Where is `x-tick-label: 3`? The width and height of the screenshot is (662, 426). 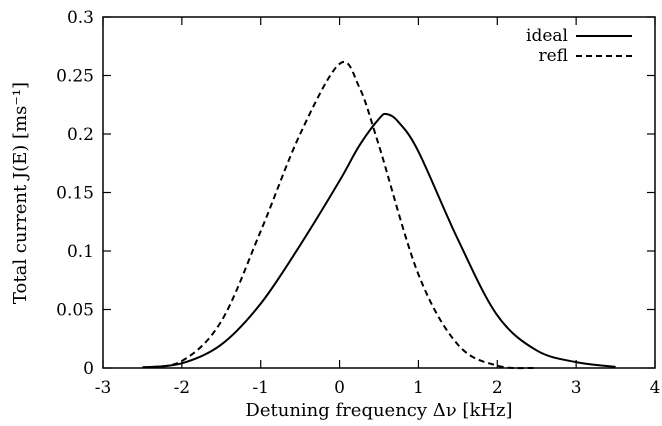 x-tick-label: 3 is located at coordinates (576, 388).